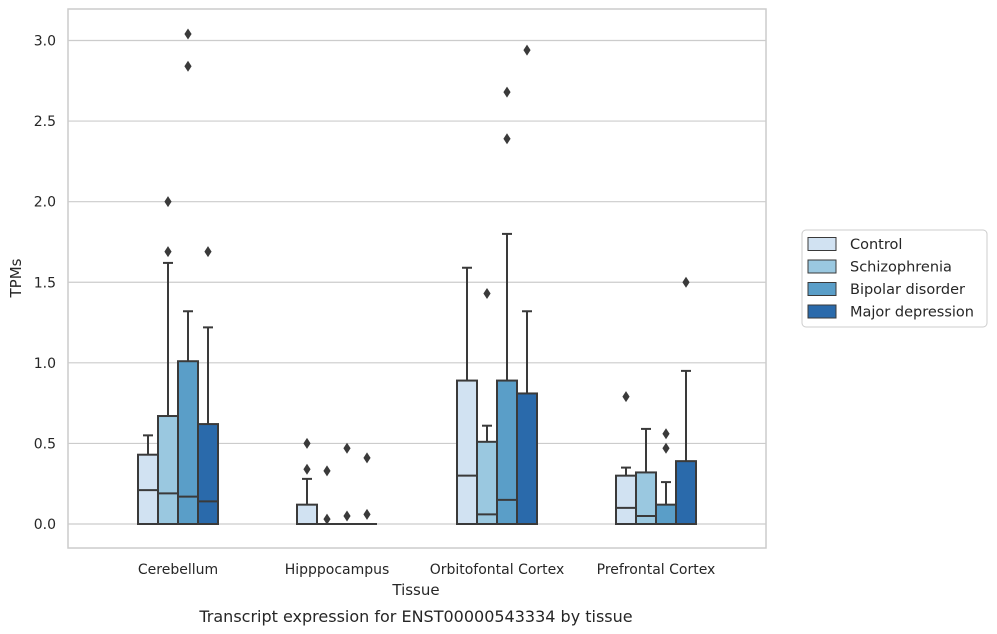  Describe the element at coordinates (45, 203) in the screenshot. I see `y-tick-label: 2.0` at that location.